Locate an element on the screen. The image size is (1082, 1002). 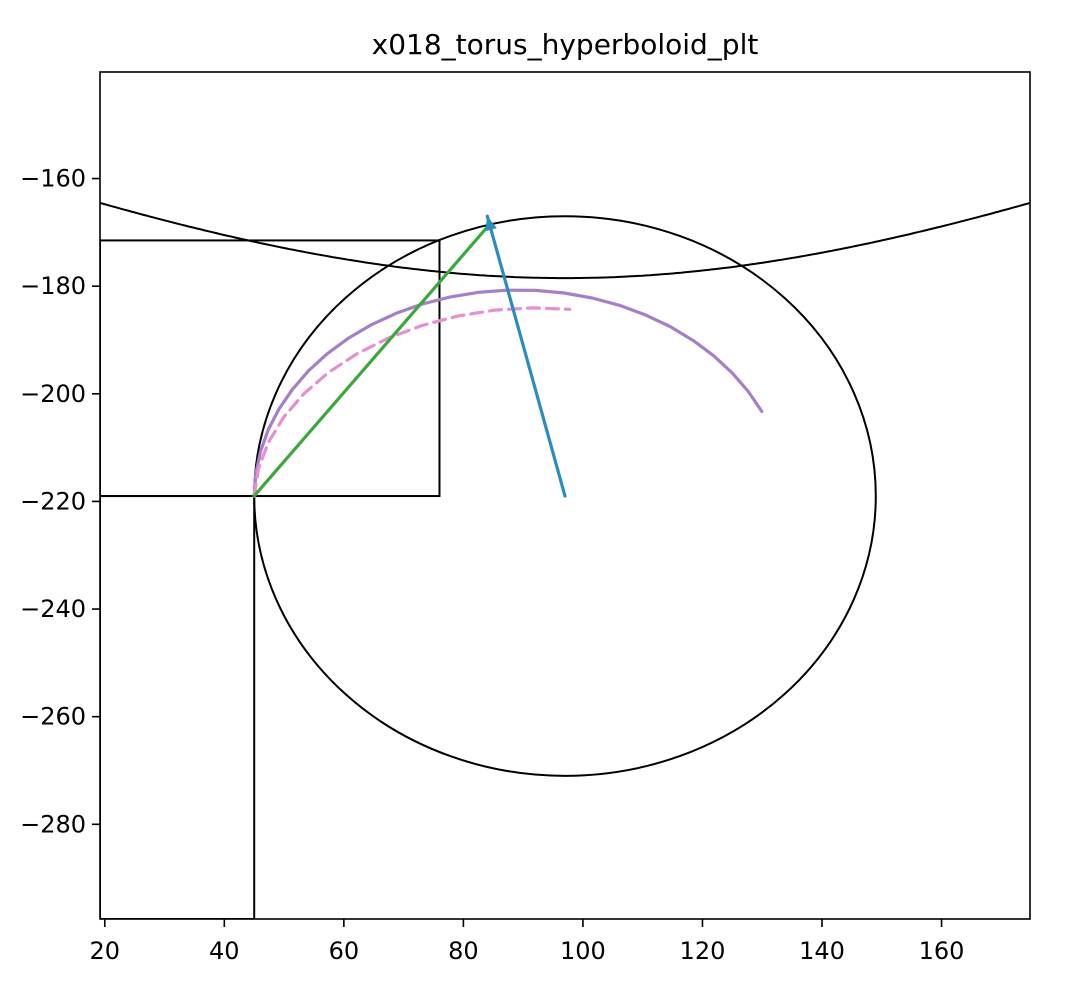
green-chord-line is located at coordinates (370, 361).